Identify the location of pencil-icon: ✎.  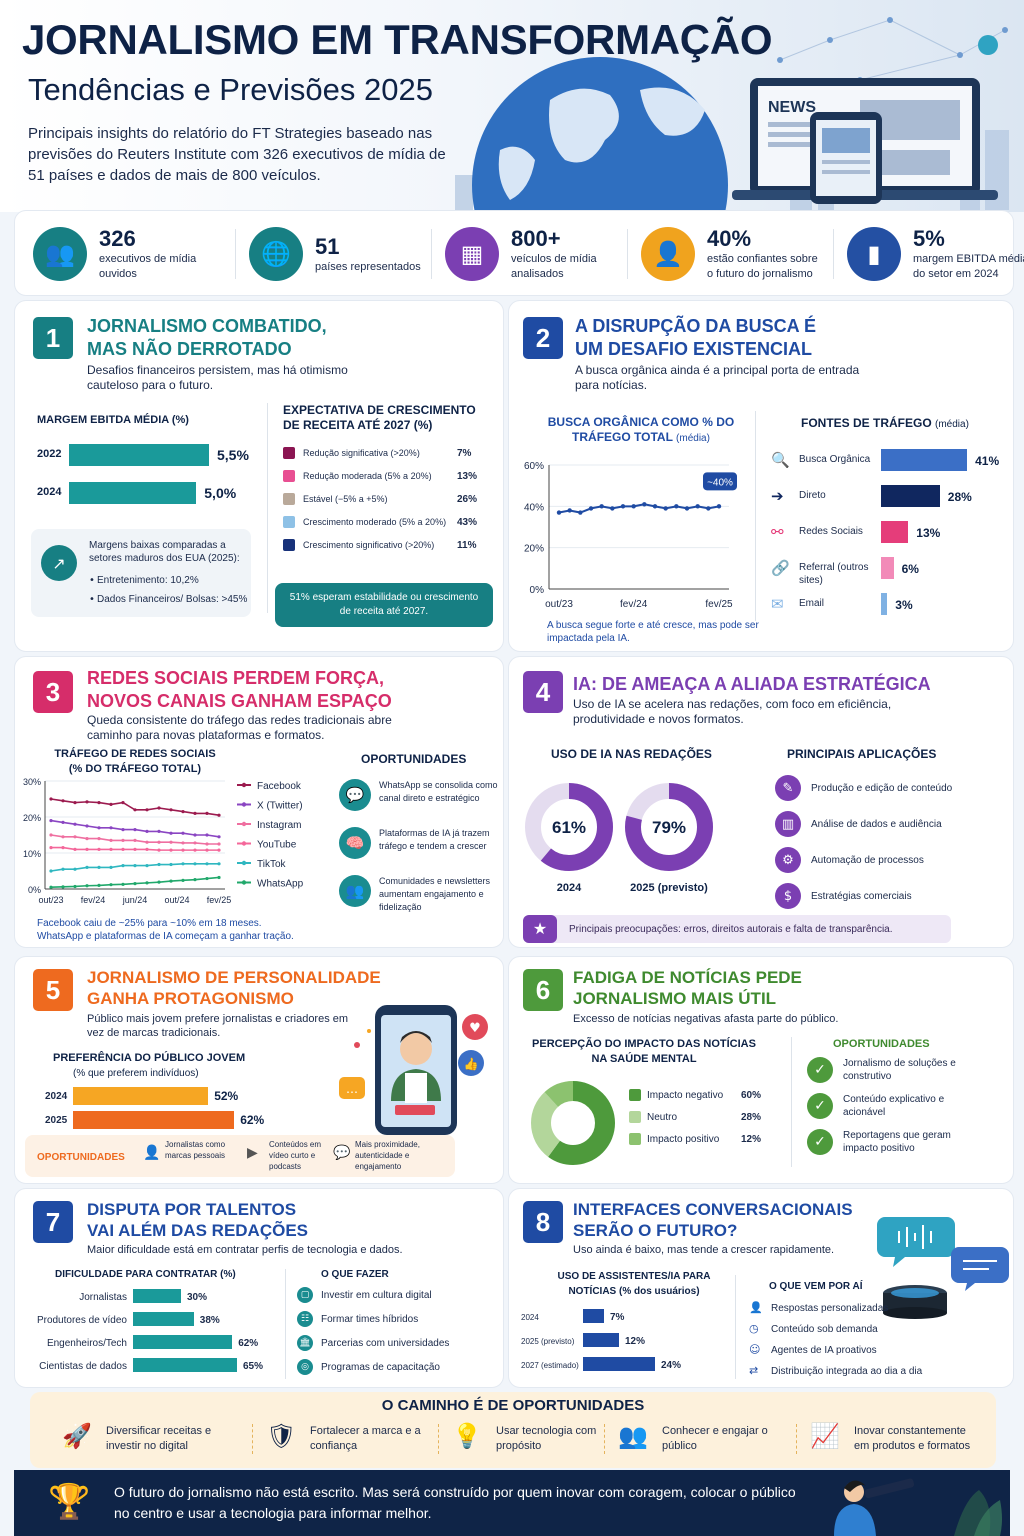
(788, 788).